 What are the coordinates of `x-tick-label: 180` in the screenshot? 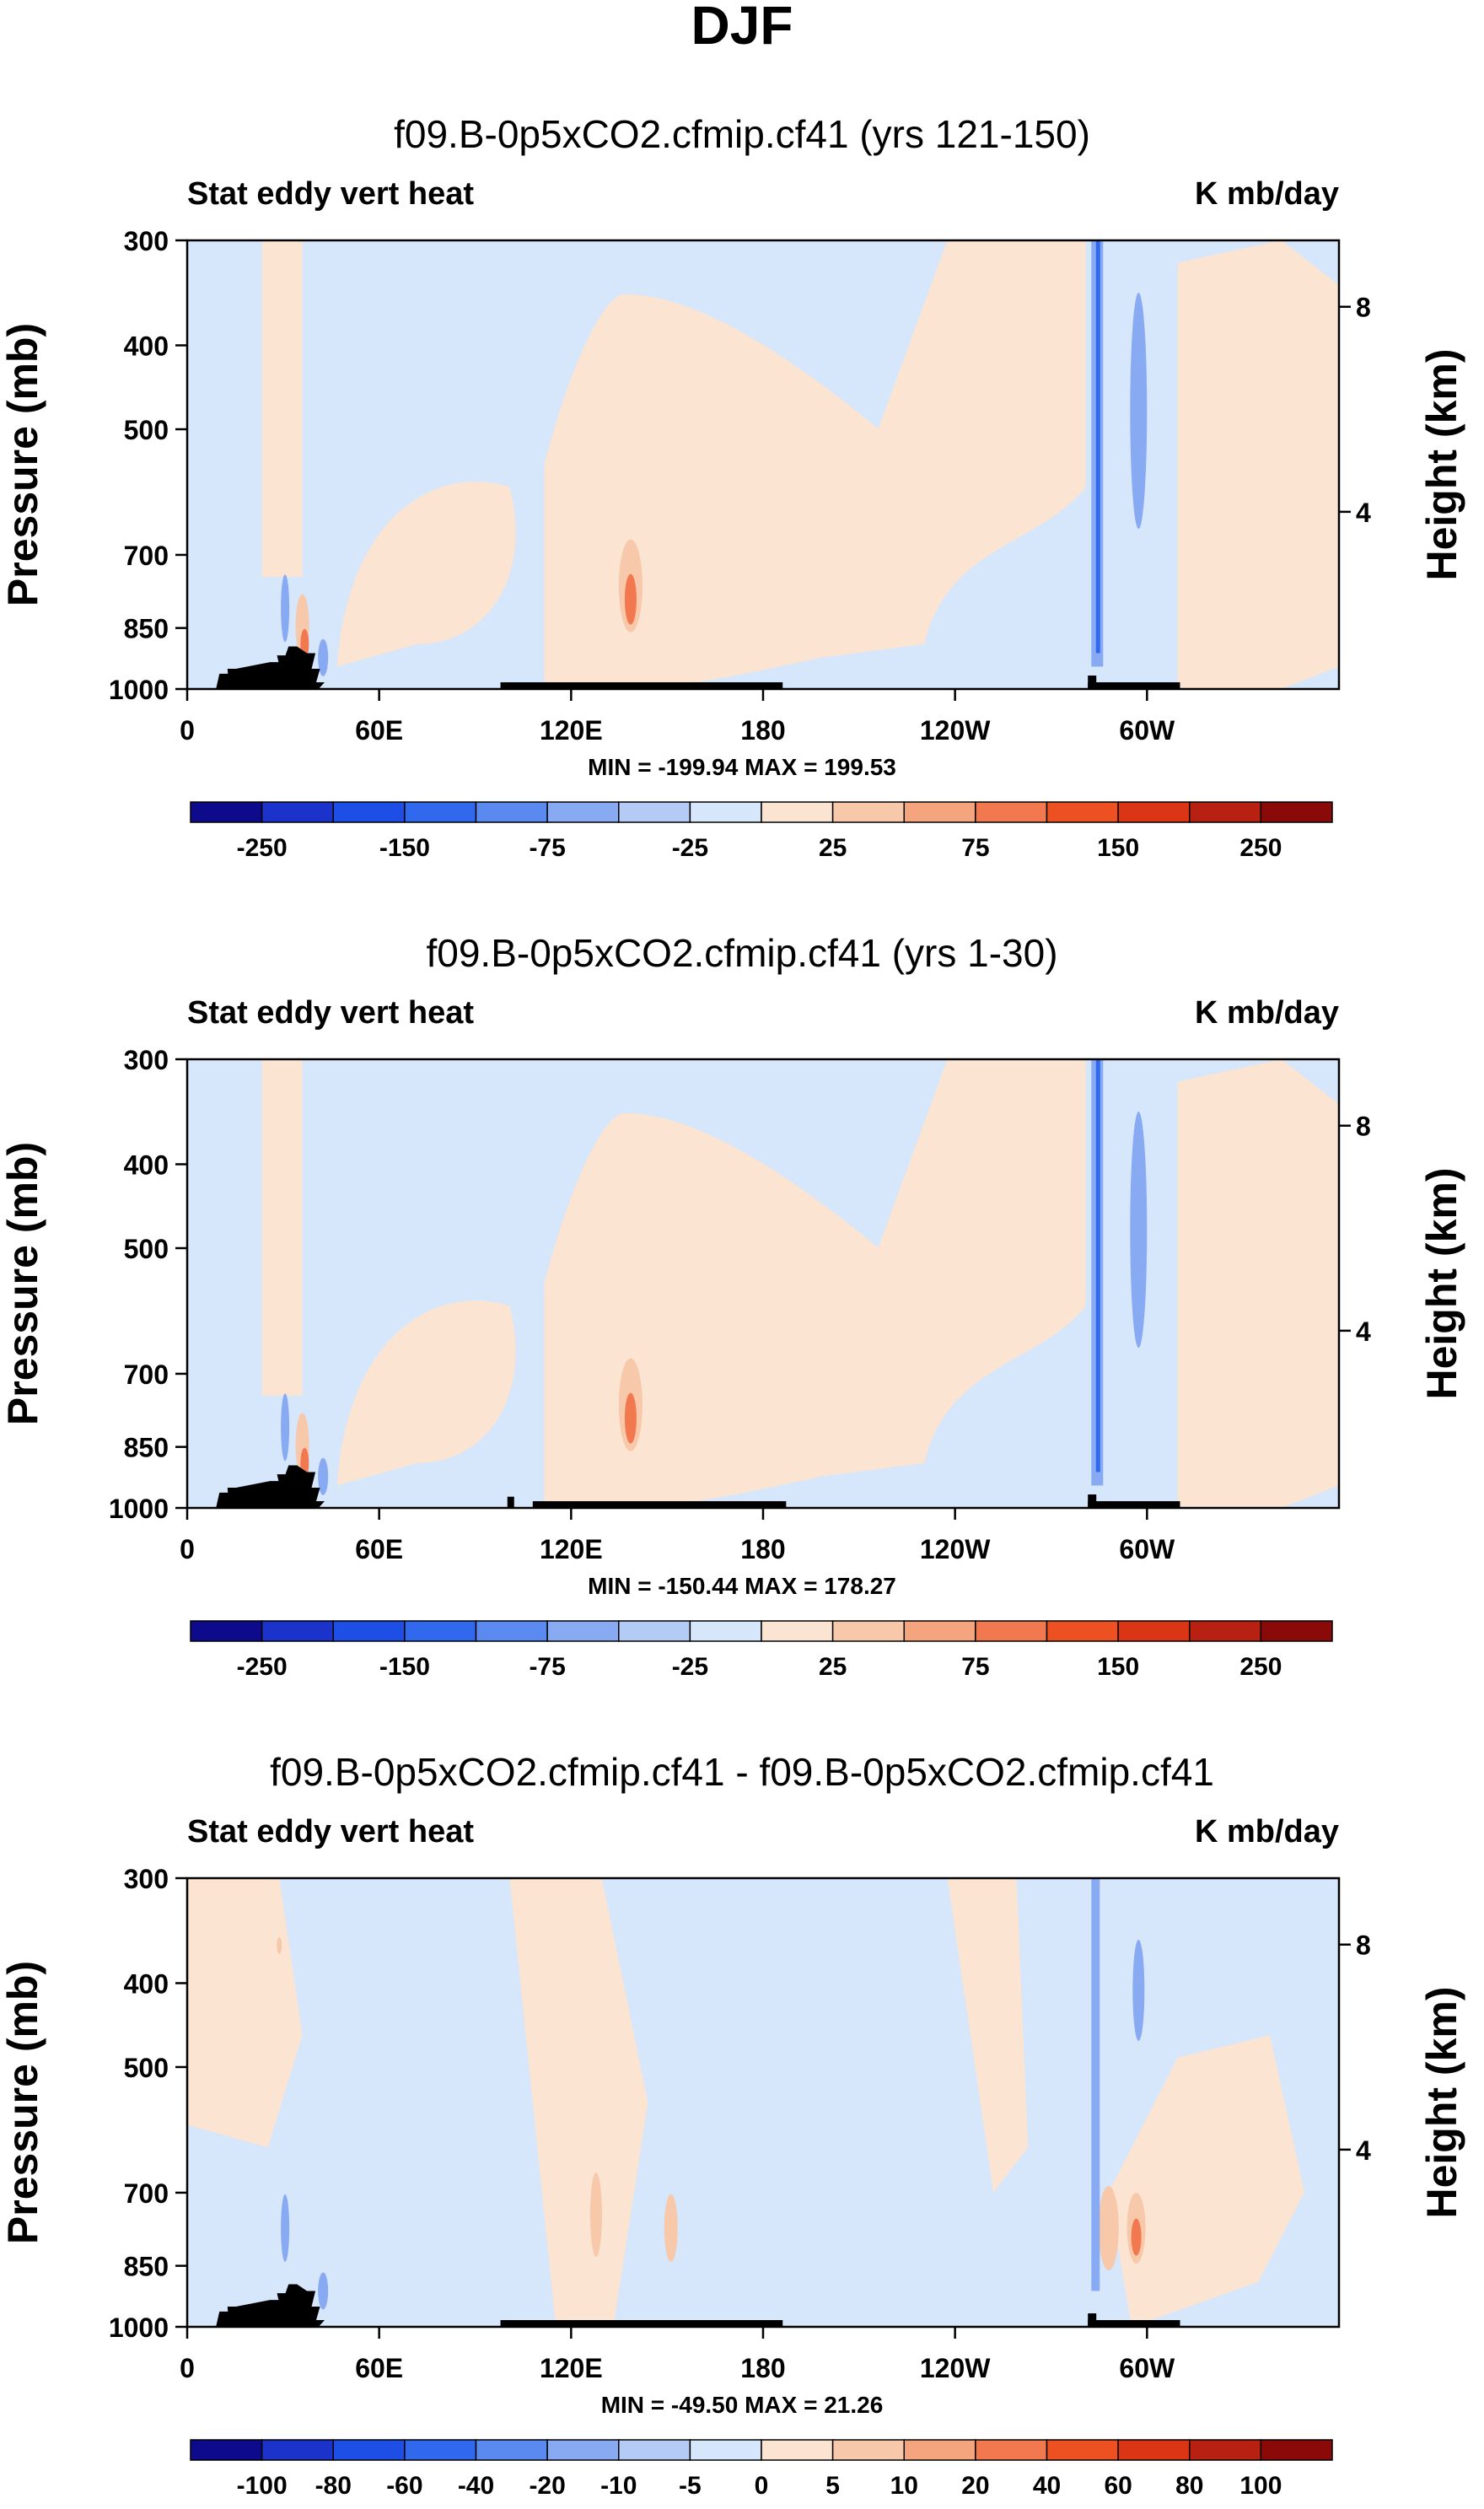 It's located at (762, 730).